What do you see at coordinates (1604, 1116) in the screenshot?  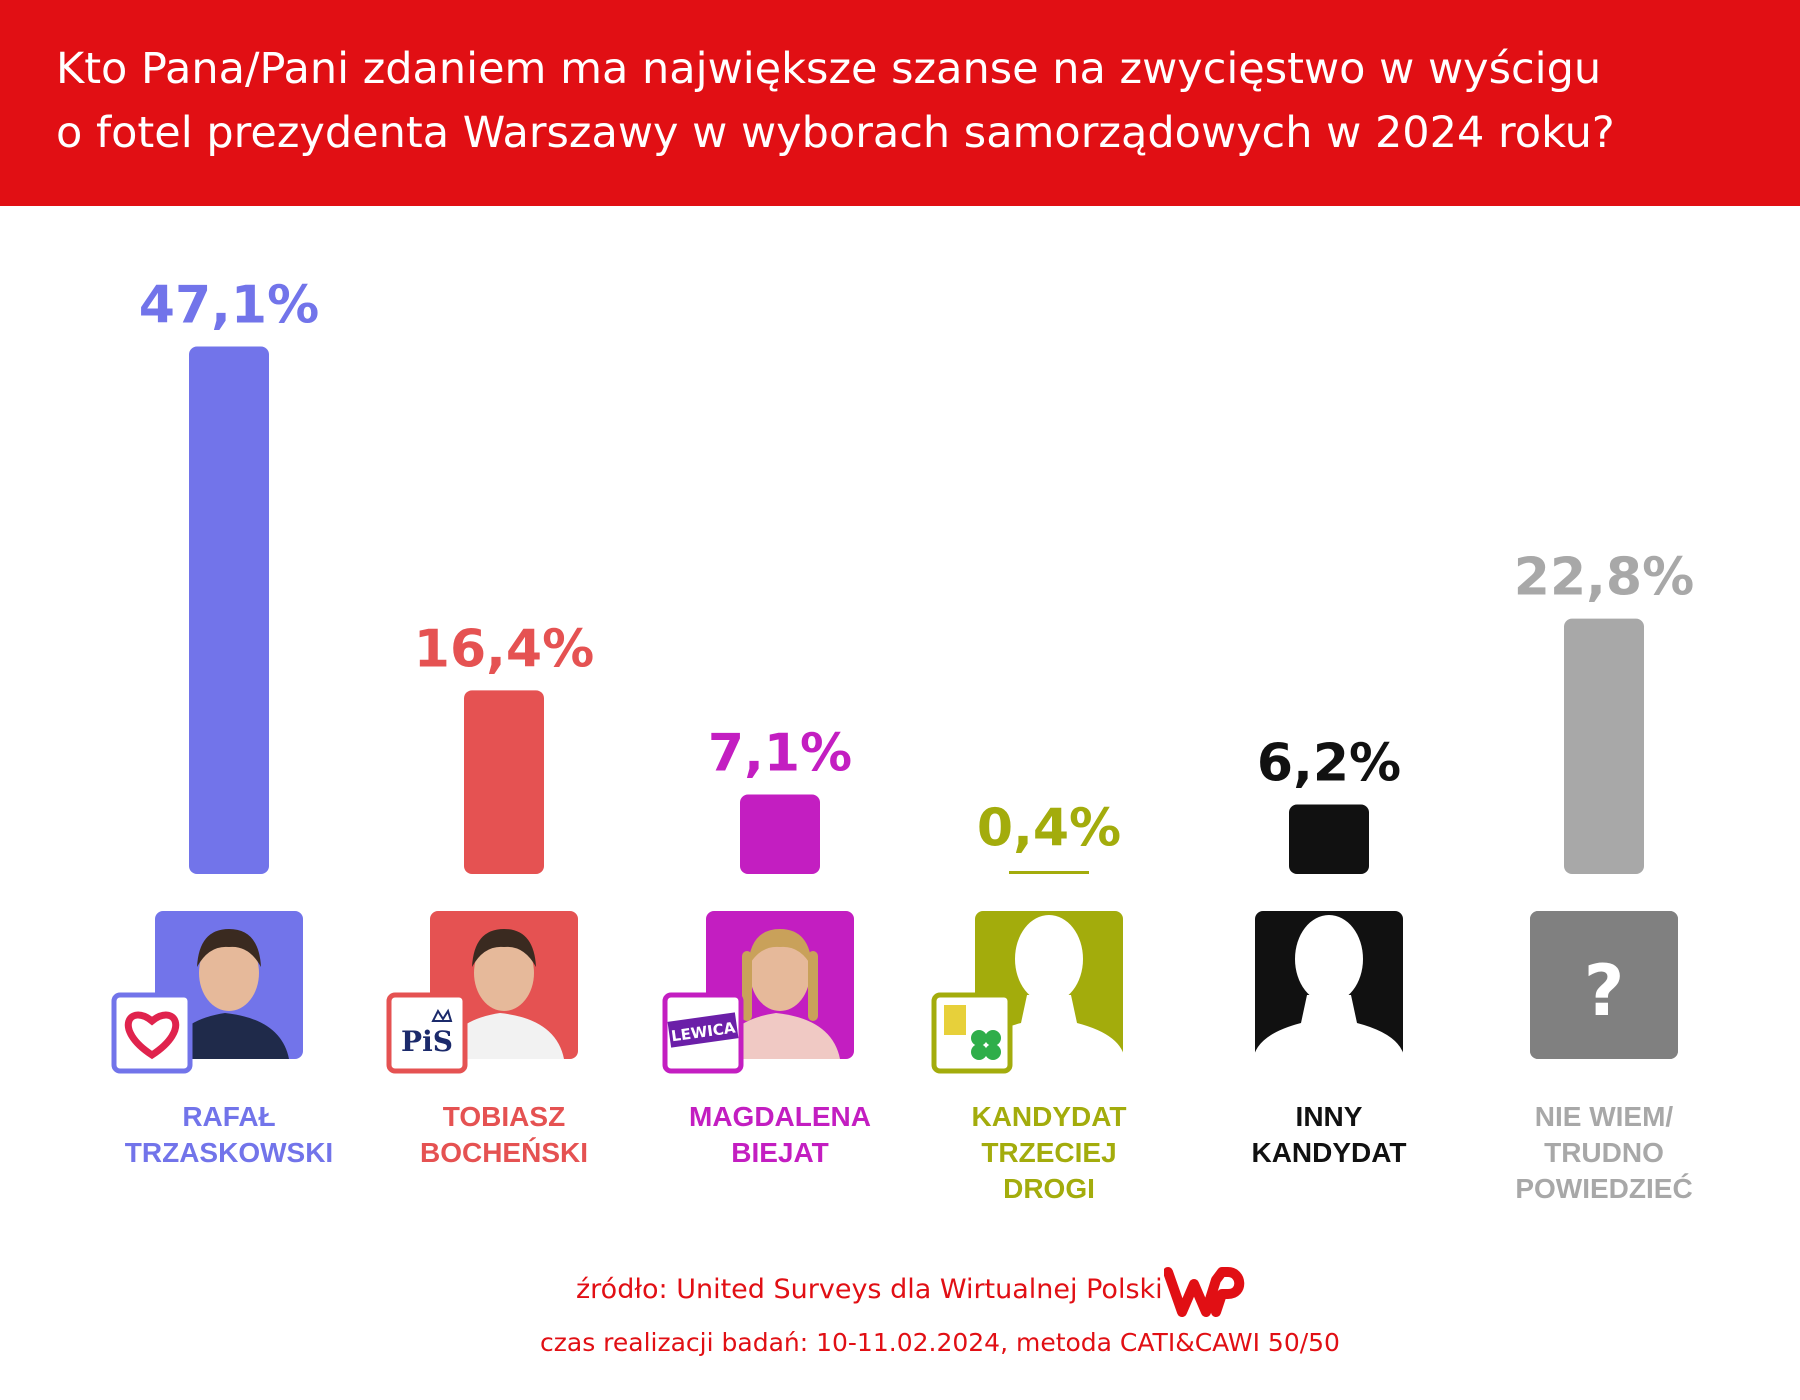 I see `category-label-6-line-1: NIE WIEM/` at bounding box center [1604, 1116].